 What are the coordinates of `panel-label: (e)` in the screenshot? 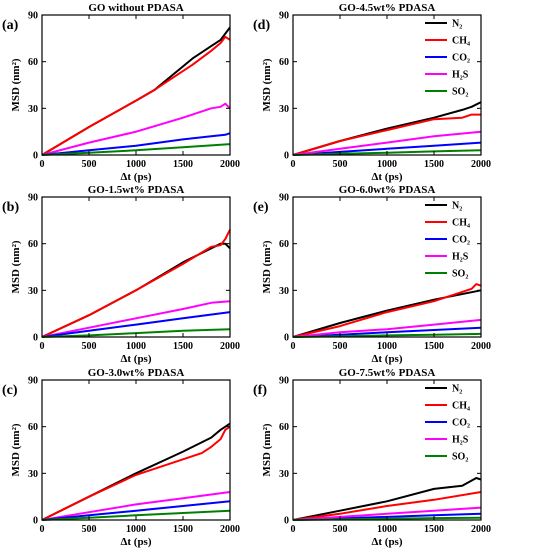 It's located at (261, 207).